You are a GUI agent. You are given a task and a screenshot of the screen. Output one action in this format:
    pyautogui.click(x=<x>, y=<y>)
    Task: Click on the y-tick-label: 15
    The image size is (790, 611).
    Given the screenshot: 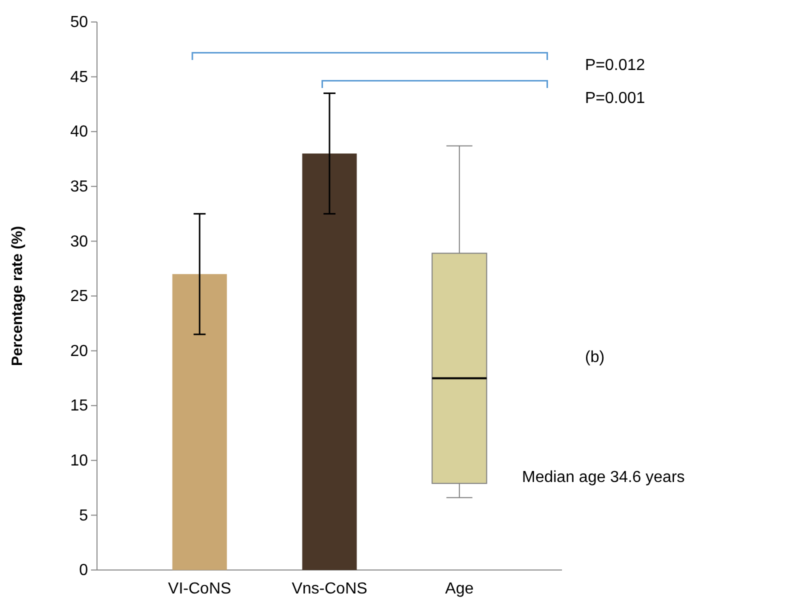 What is the action you would take?
    pyautogui.click(x=79, y=406)
    